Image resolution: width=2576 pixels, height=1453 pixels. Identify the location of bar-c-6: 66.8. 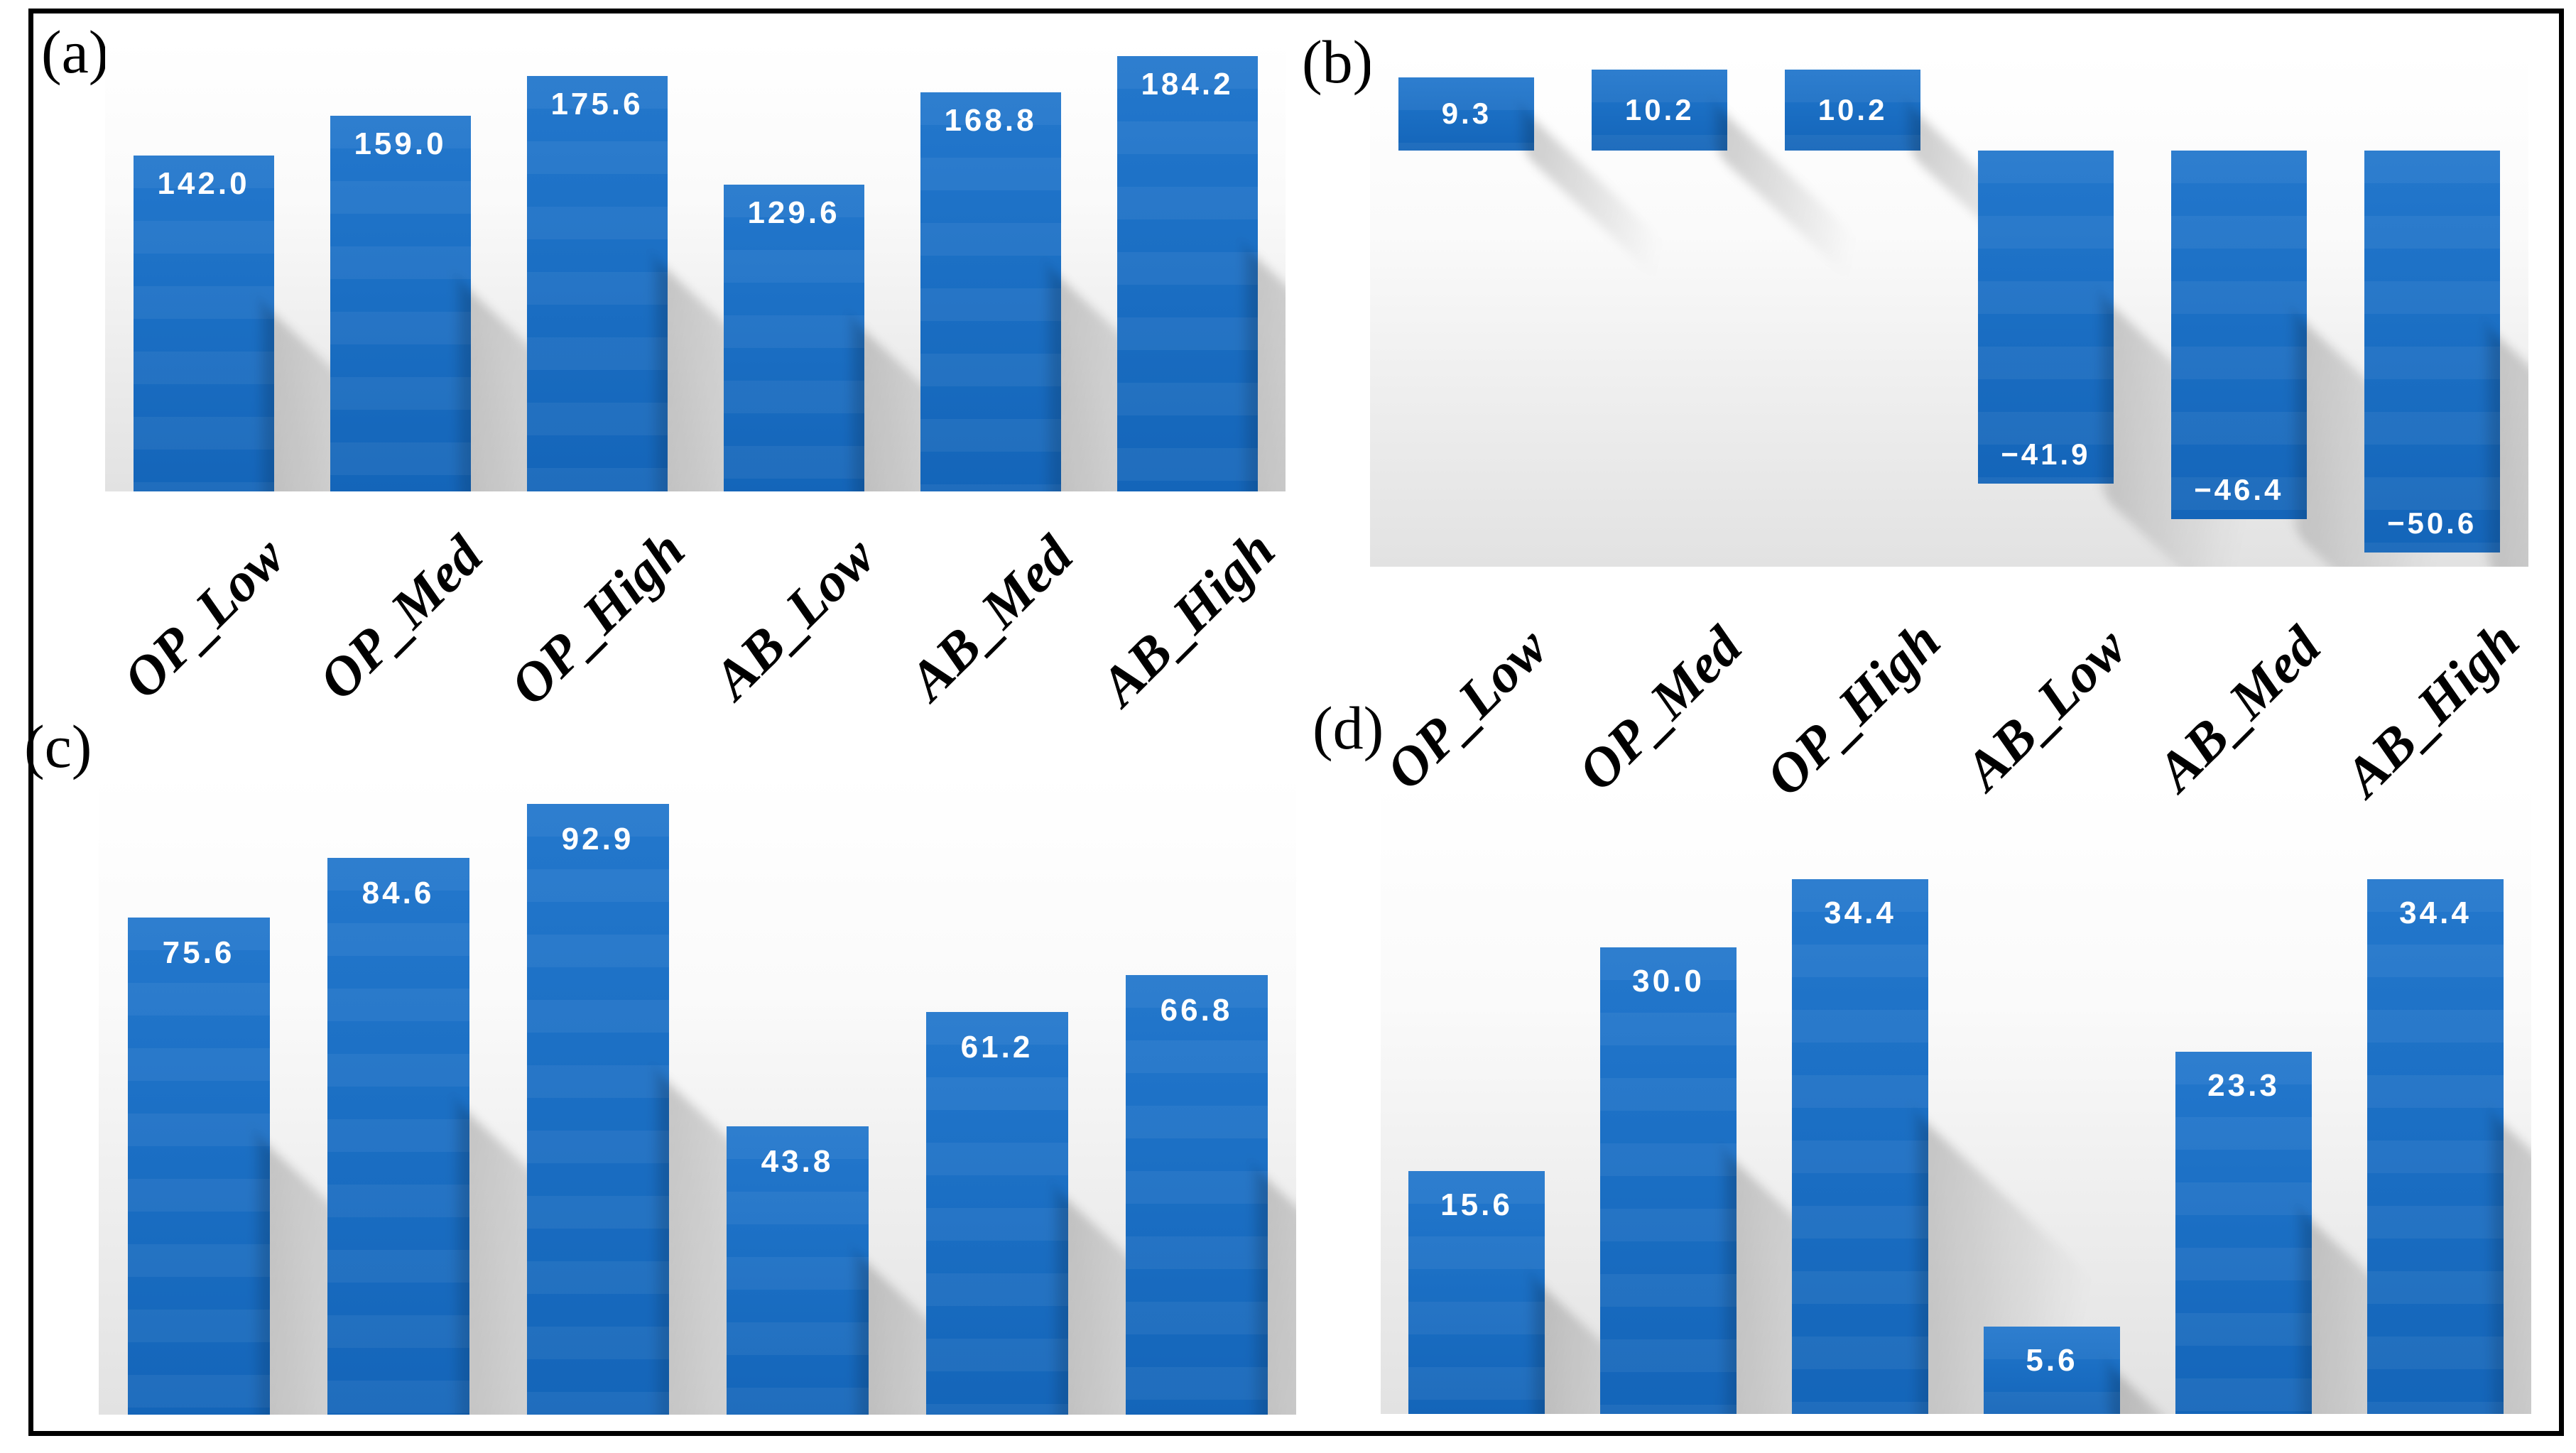
(1196, 1195).